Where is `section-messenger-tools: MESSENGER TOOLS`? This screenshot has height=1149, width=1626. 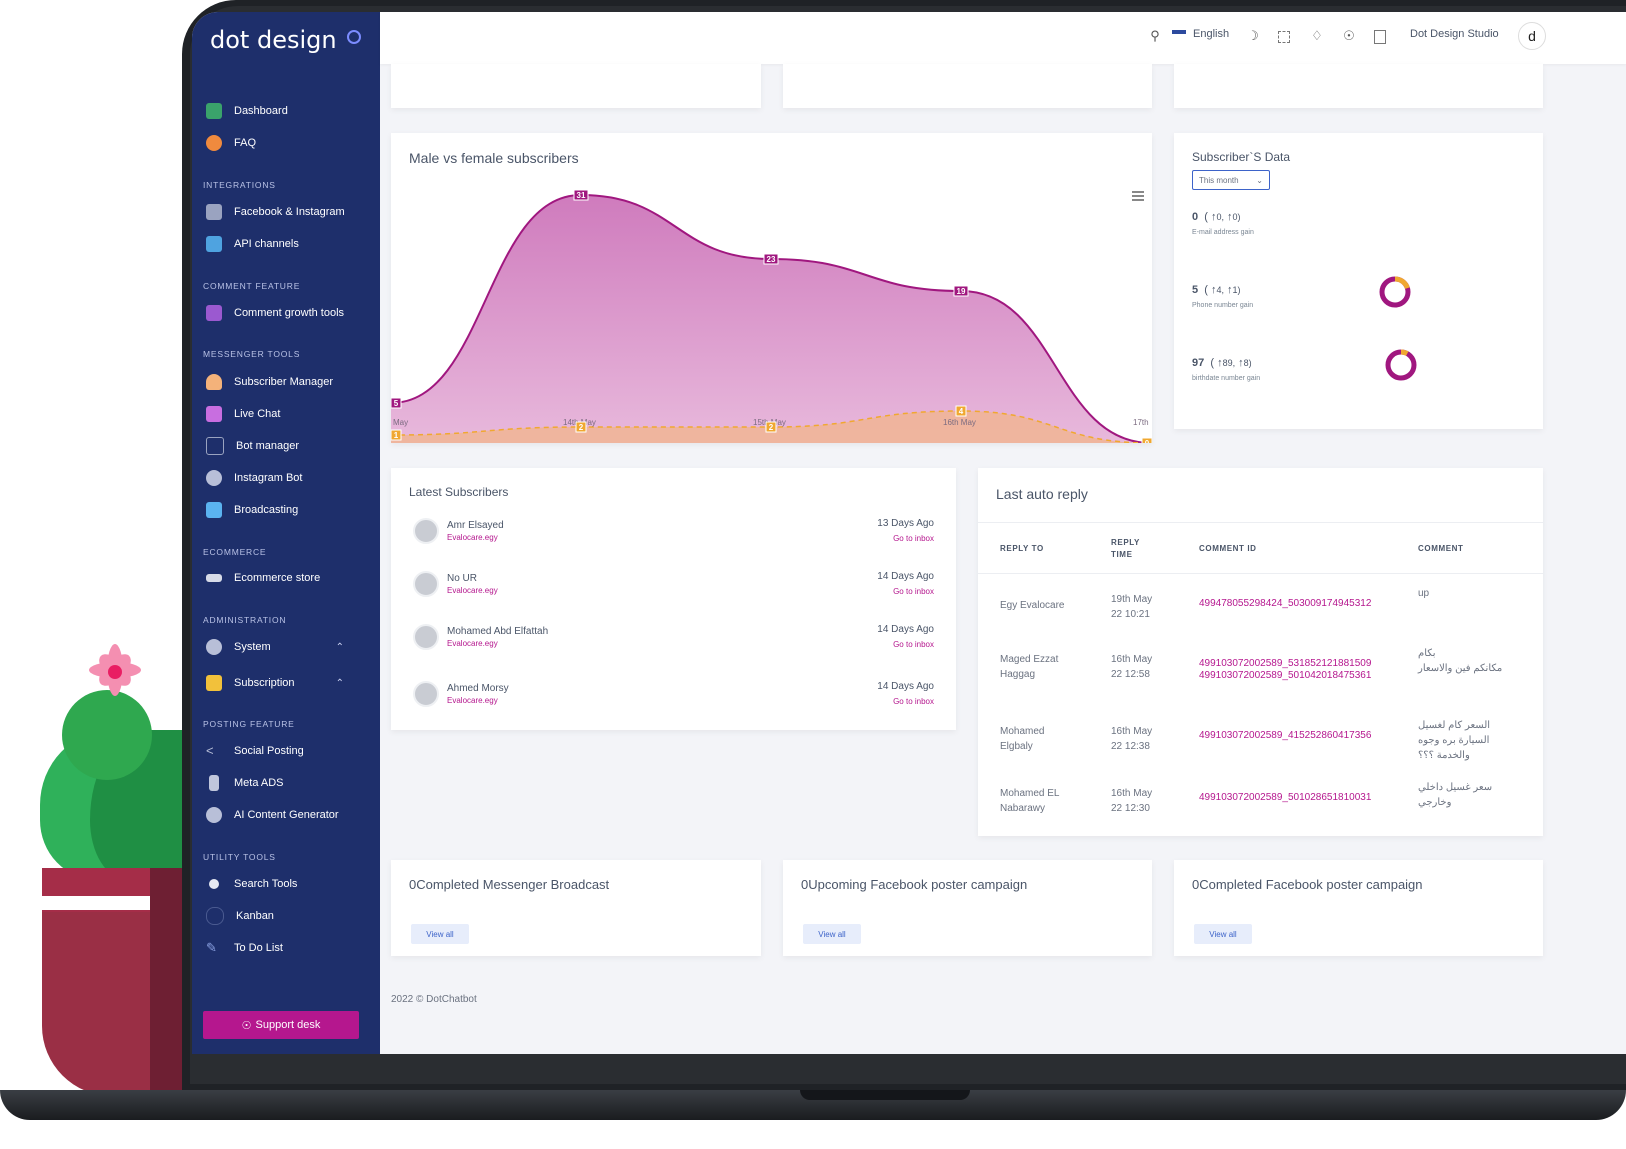 section-messenger-tools: MESSENGER TOOLS is located at coordinates (252, 354).